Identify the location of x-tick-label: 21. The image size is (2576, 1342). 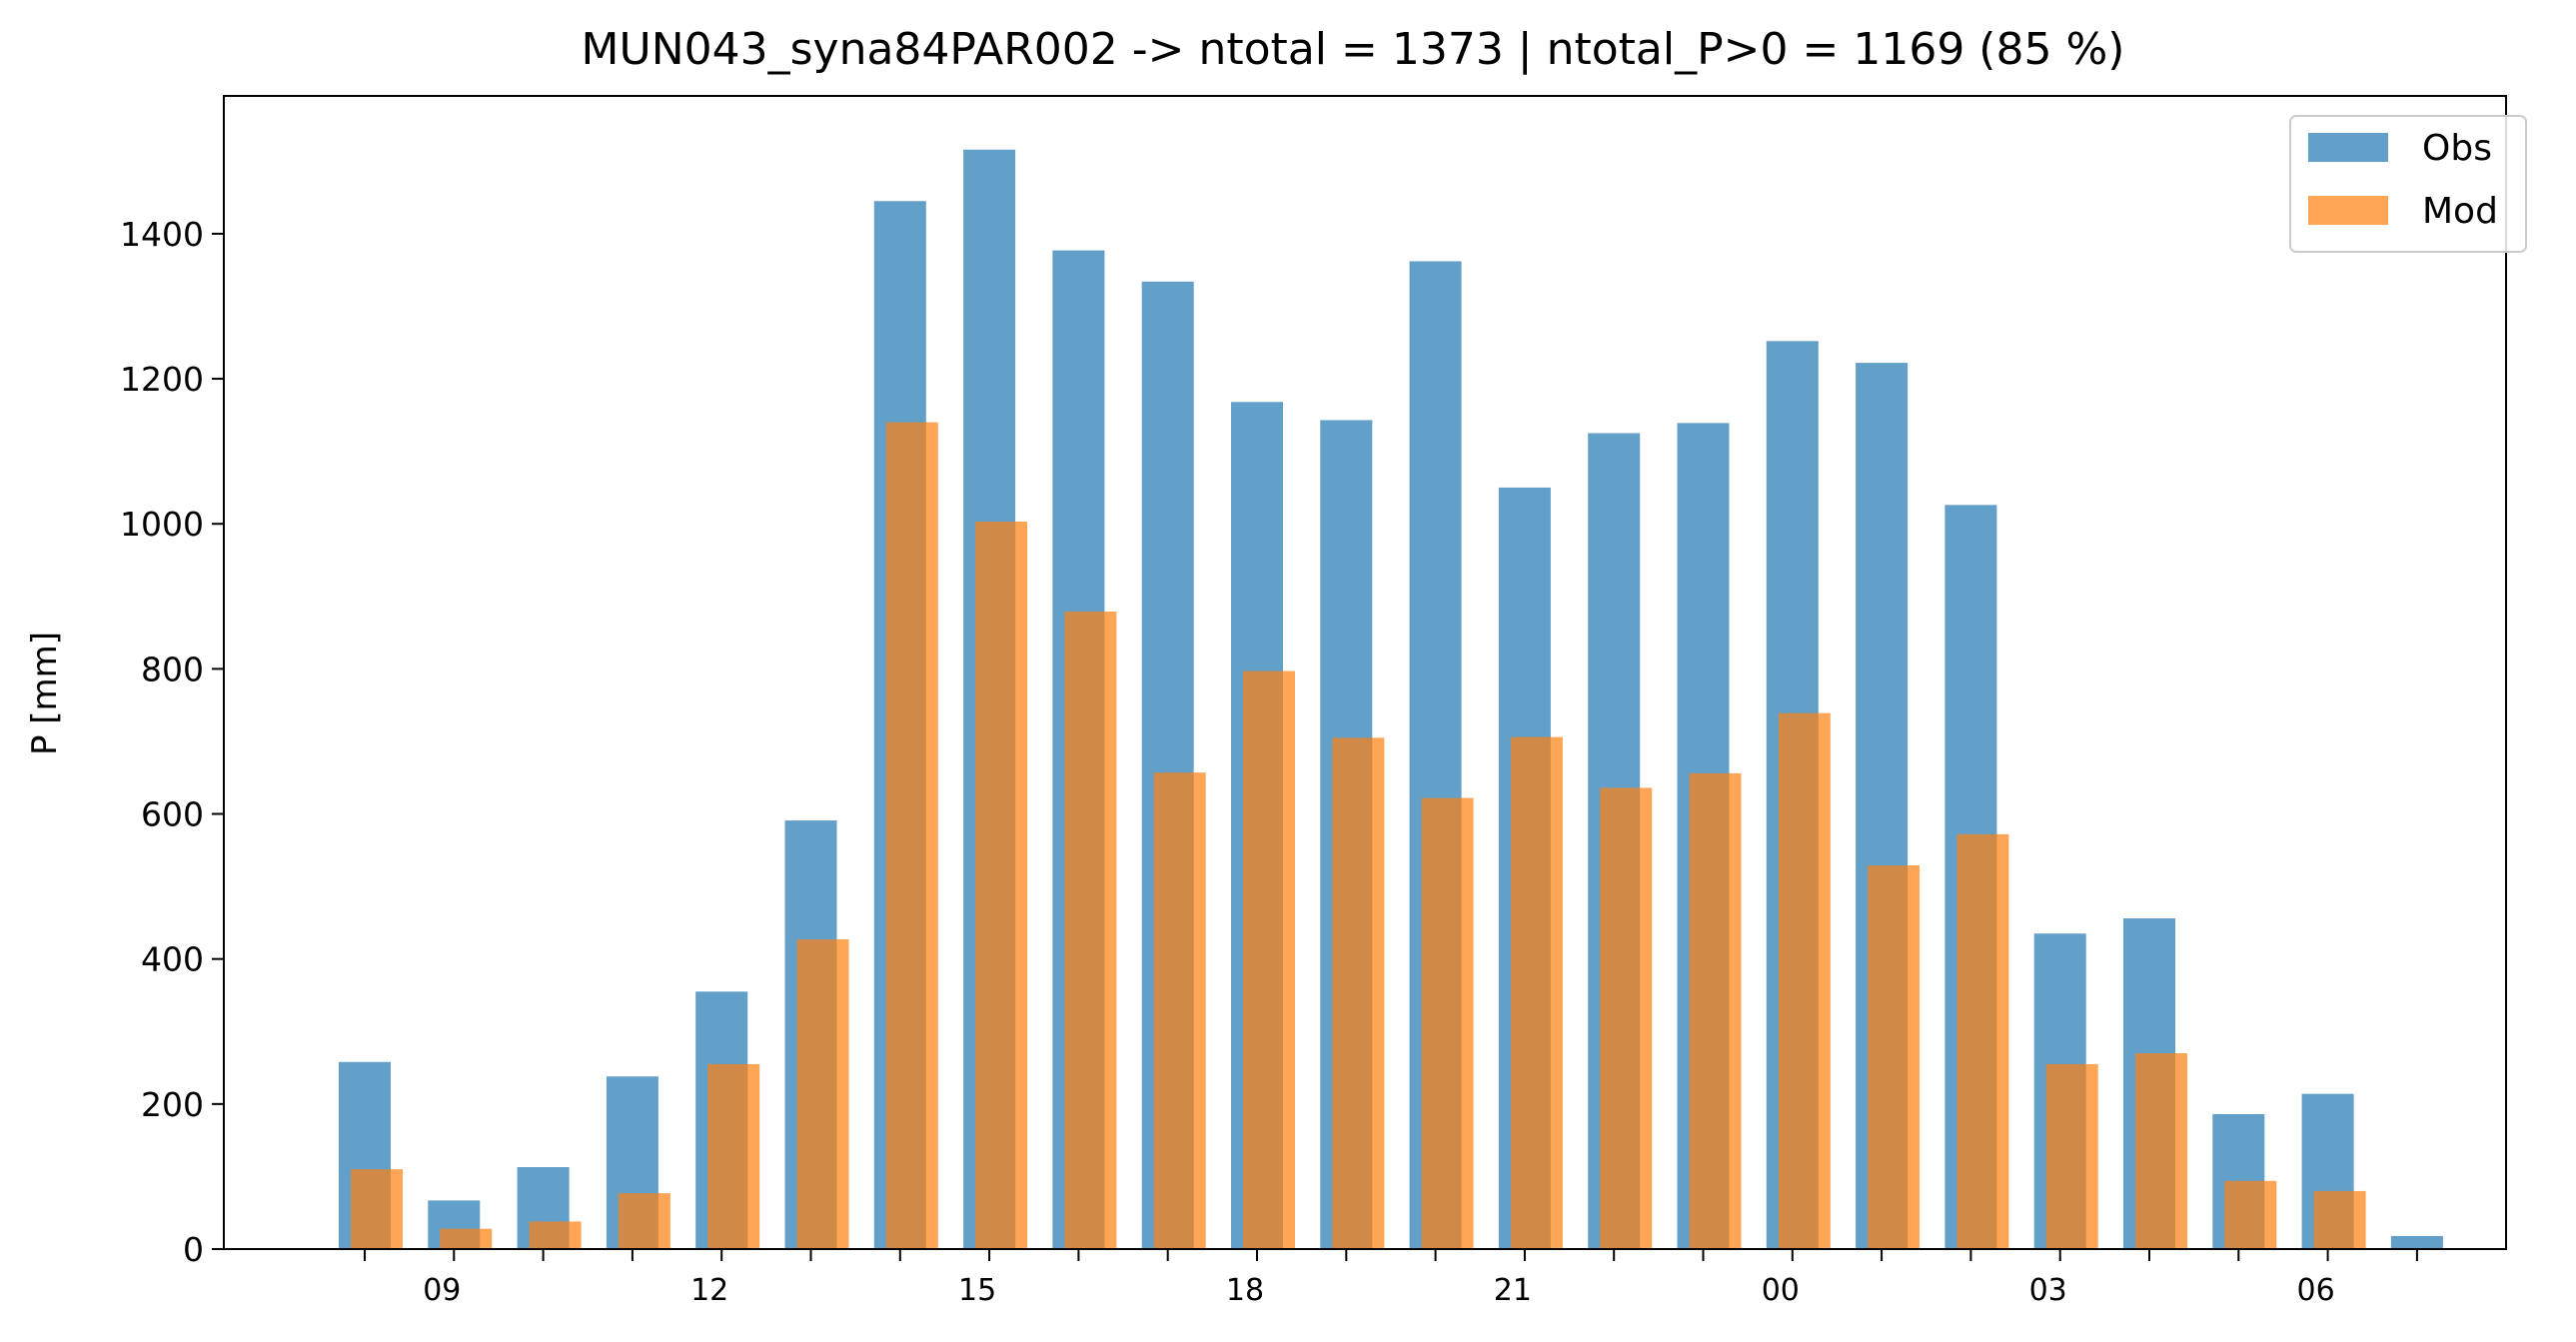
(1513, 1290).